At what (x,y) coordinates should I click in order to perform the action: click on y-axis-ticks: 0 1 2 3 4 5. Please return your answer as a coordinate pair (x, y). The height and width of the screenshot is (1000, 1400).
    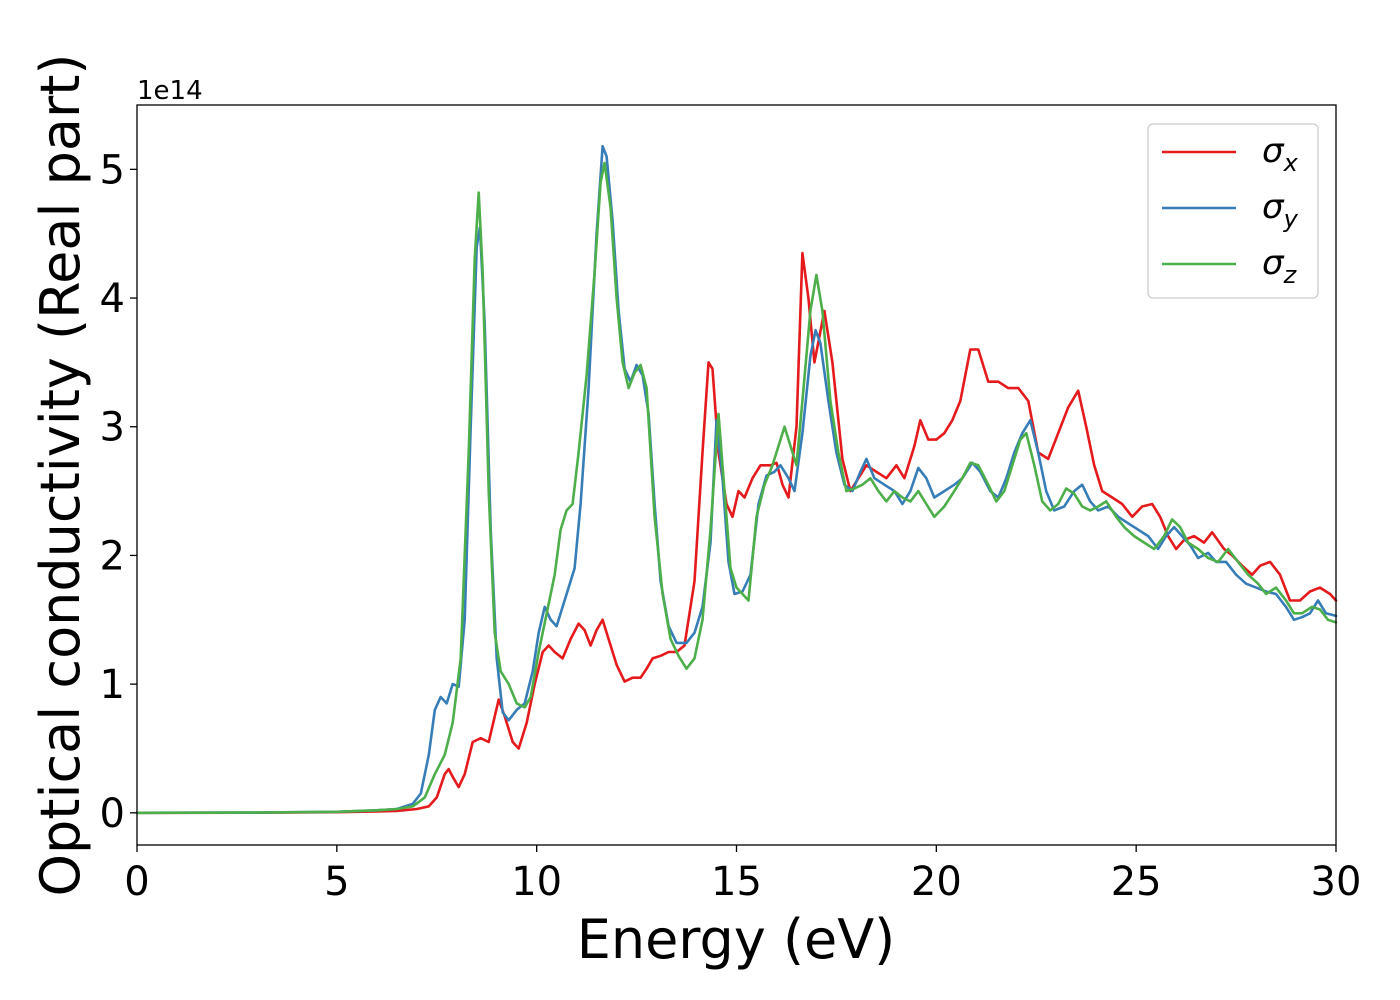
    Looking at the image, I should click on (118, 492).